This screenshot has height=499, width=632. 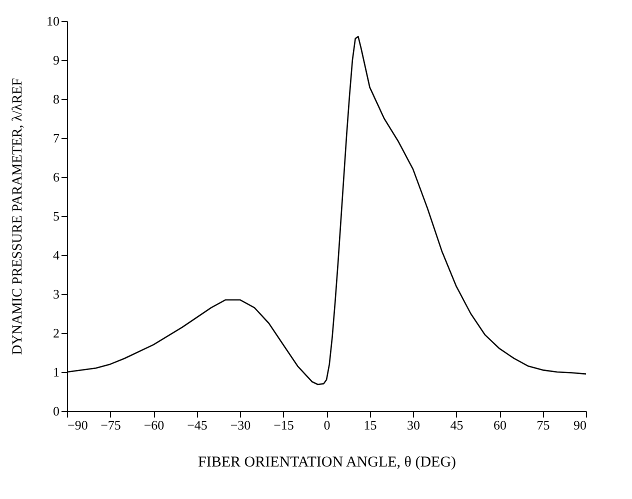 I want to click on x-tick-label: −60, so click(x=154, y=425).